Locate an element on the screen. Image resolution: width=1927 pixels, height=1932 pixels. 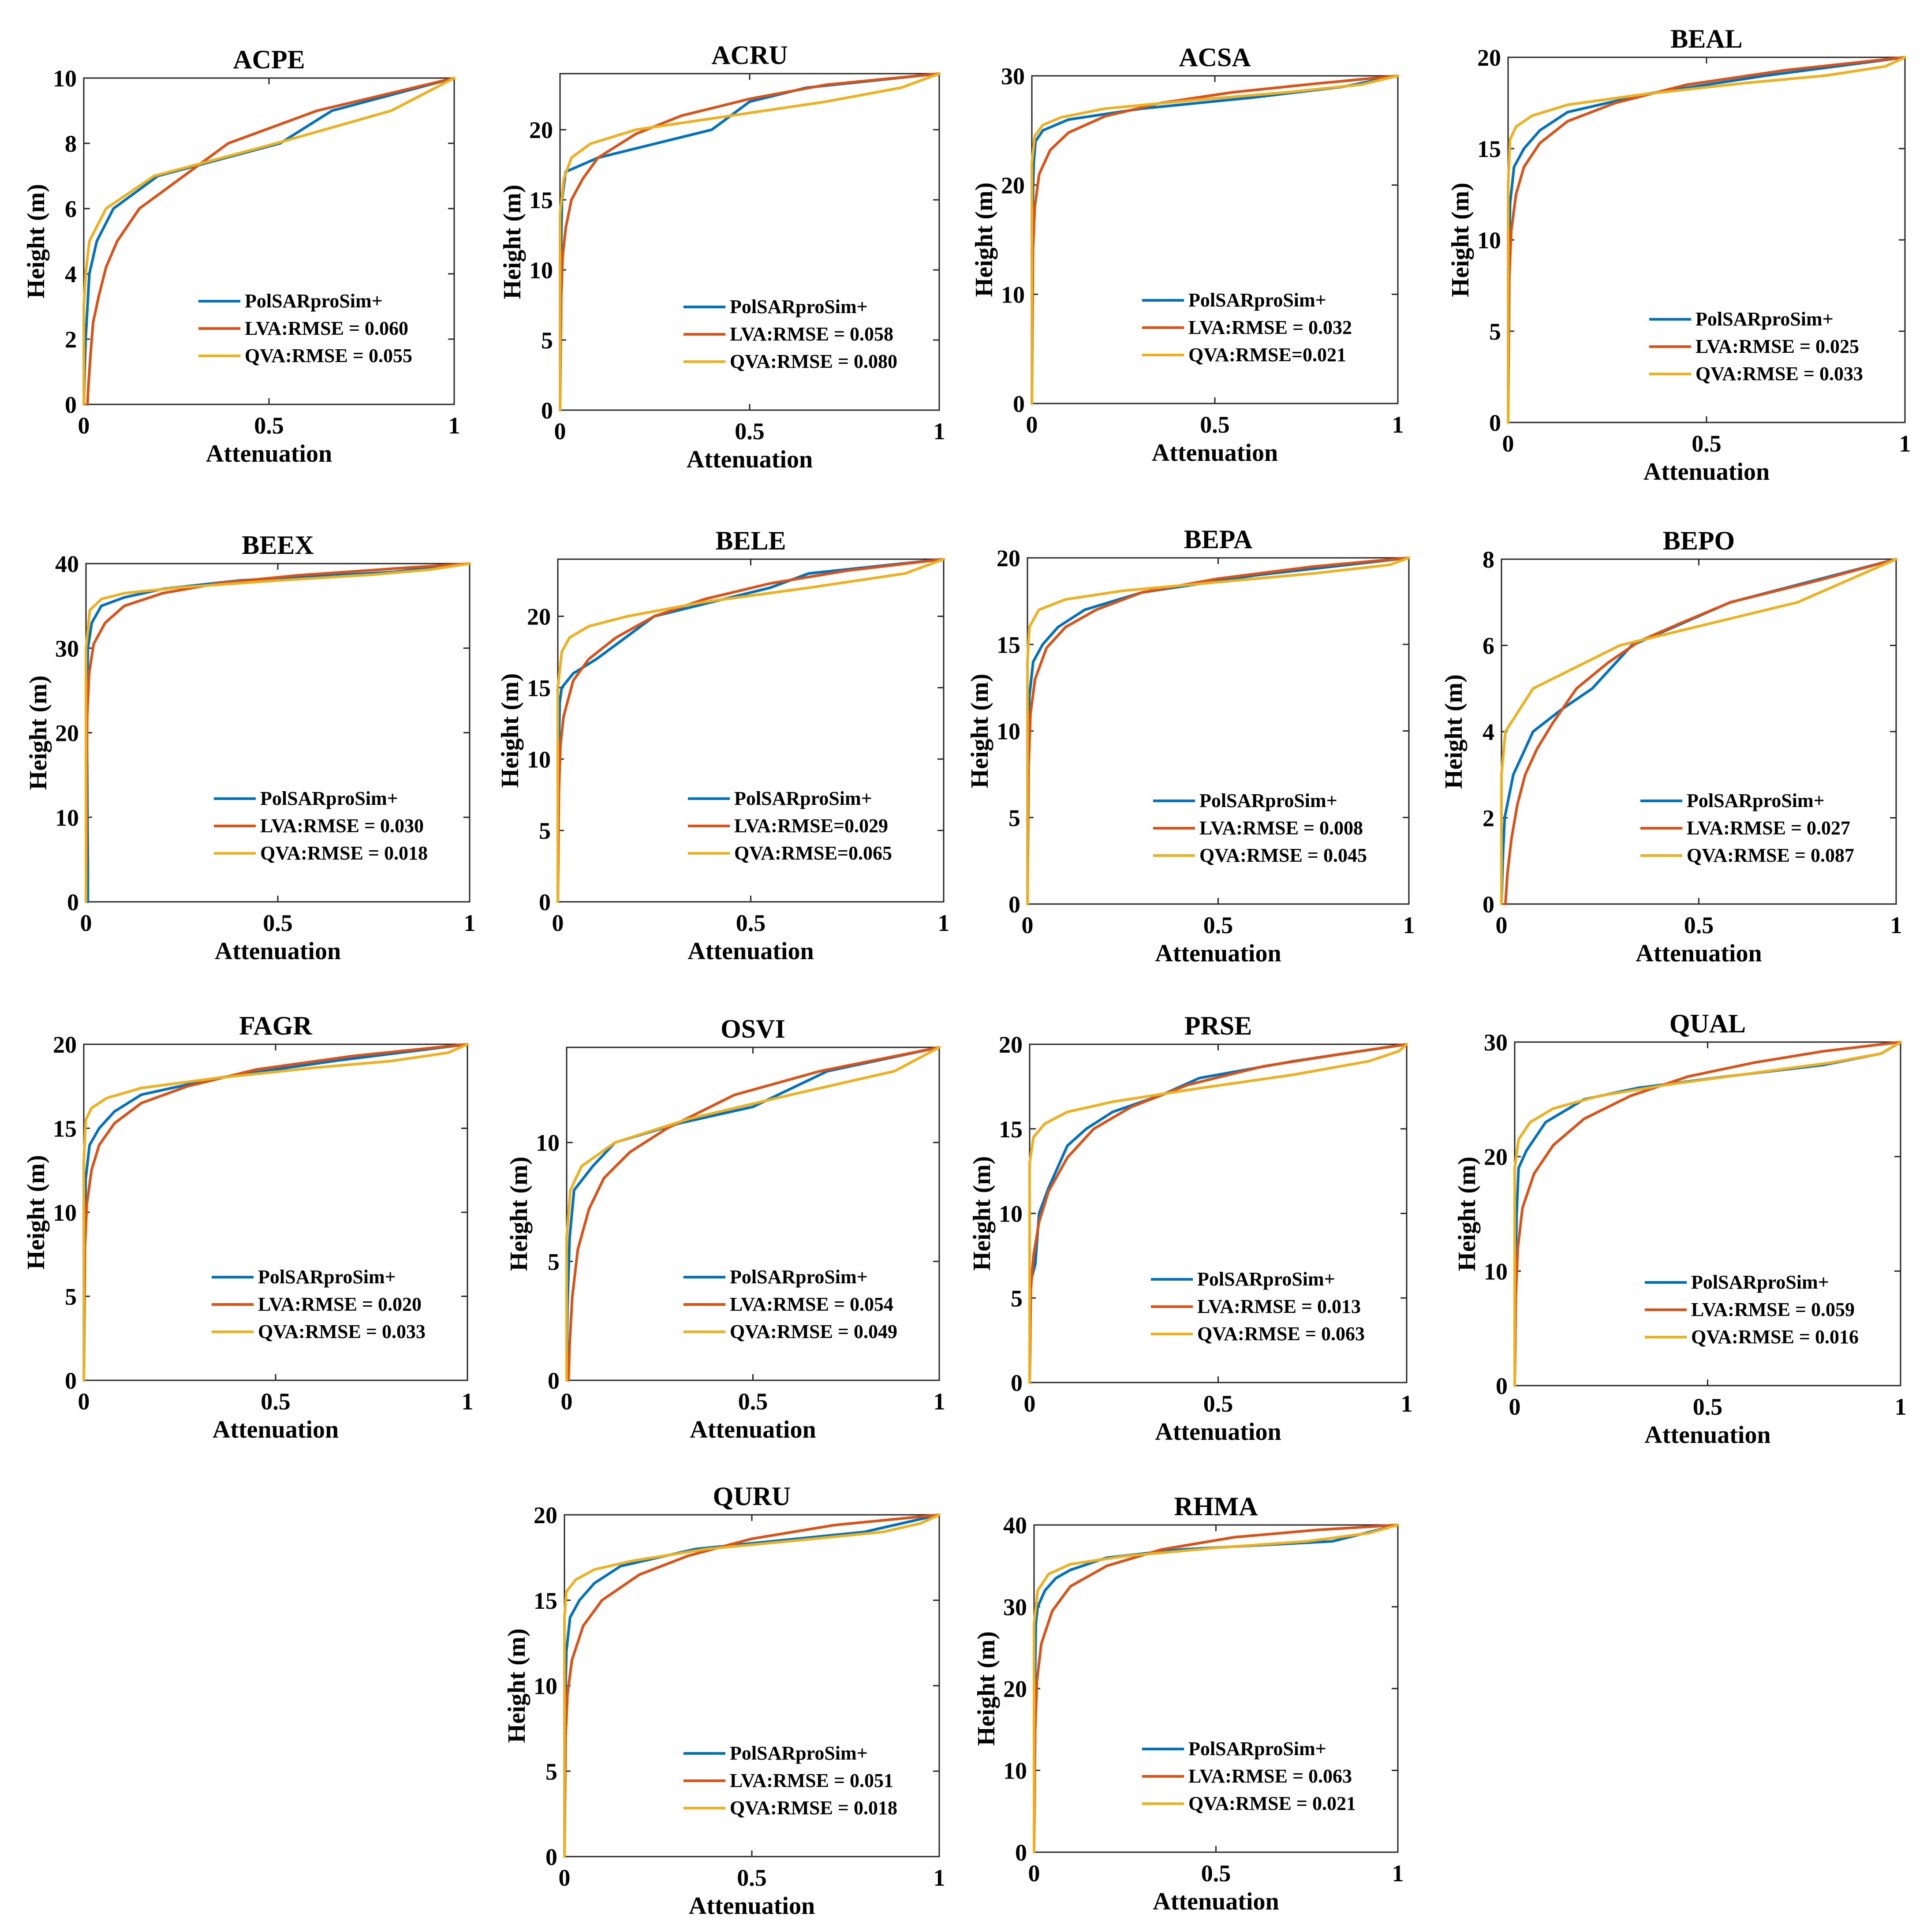
legend-label-lva: LVA:RMSE = 0.060 is located at coordinates (326, 329).